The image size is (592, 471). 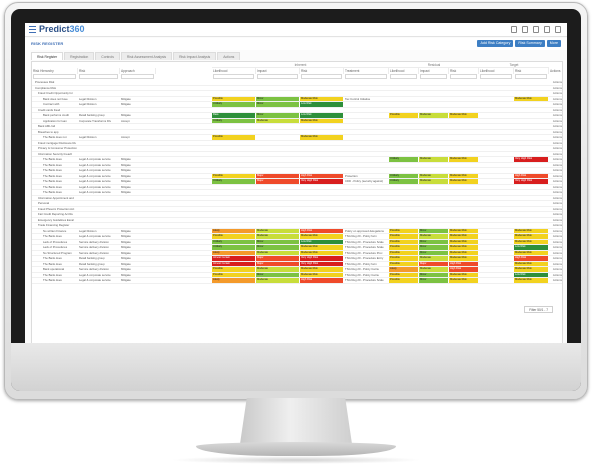 I want to click on tab: Risk Assessment Analysis, so click(x=146, y=56).